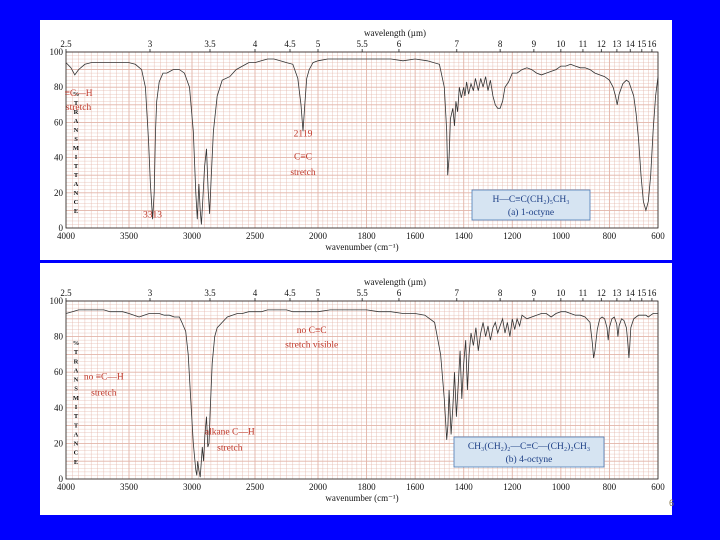 The width and height of the screenshot is (720, 540). Describe the element at coordinates (601, 293) in the screenshot. I see `top-tick-label: 12` at that location.